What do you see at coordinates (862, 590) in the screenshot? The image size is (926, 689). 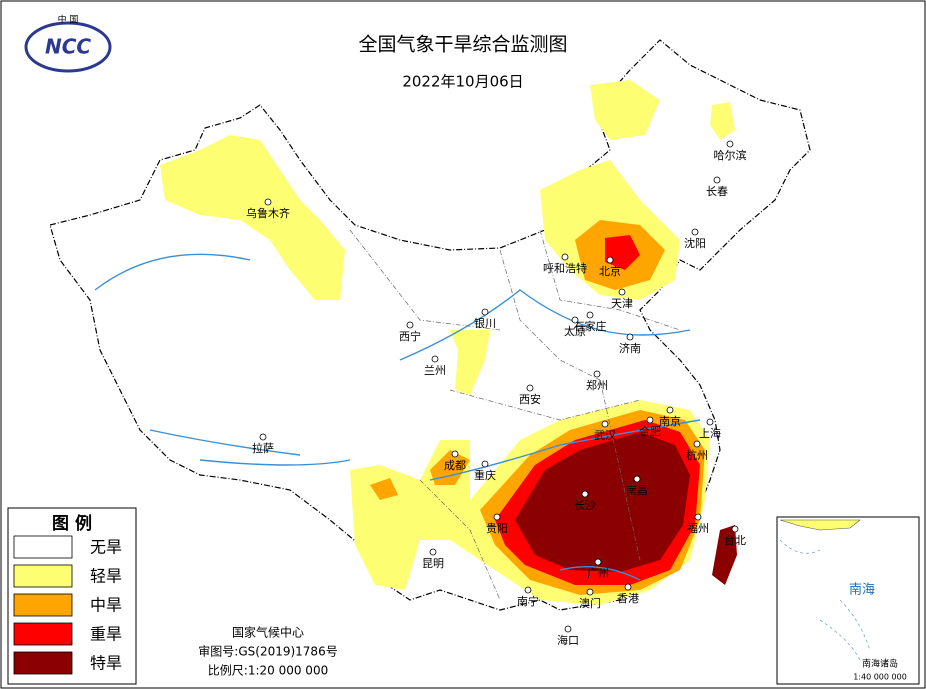 I see `inset-sea: 南海` at bounding box center [862, 590].